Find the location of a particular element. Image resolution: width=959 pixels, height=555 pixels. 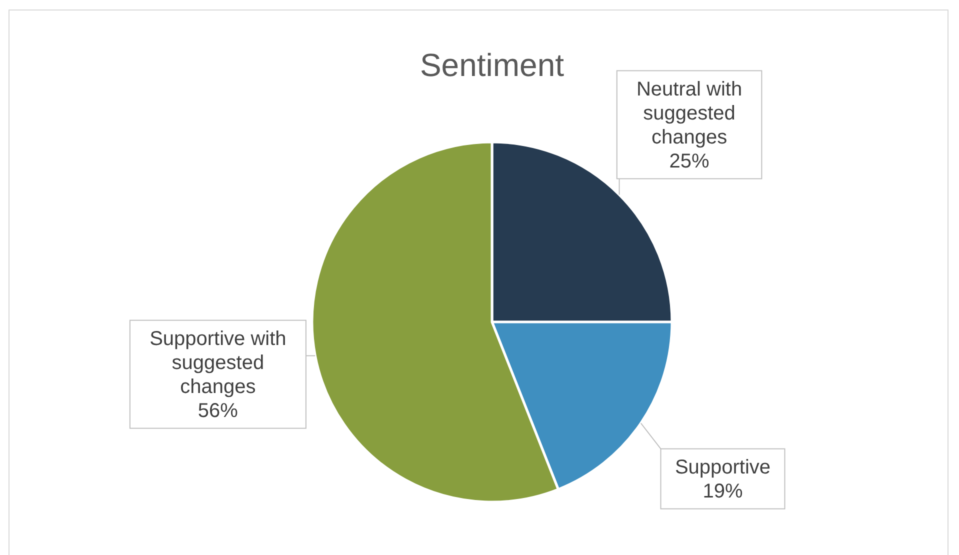

slice-label: Neutral with suggested changes is located at coordinates (689, 113).